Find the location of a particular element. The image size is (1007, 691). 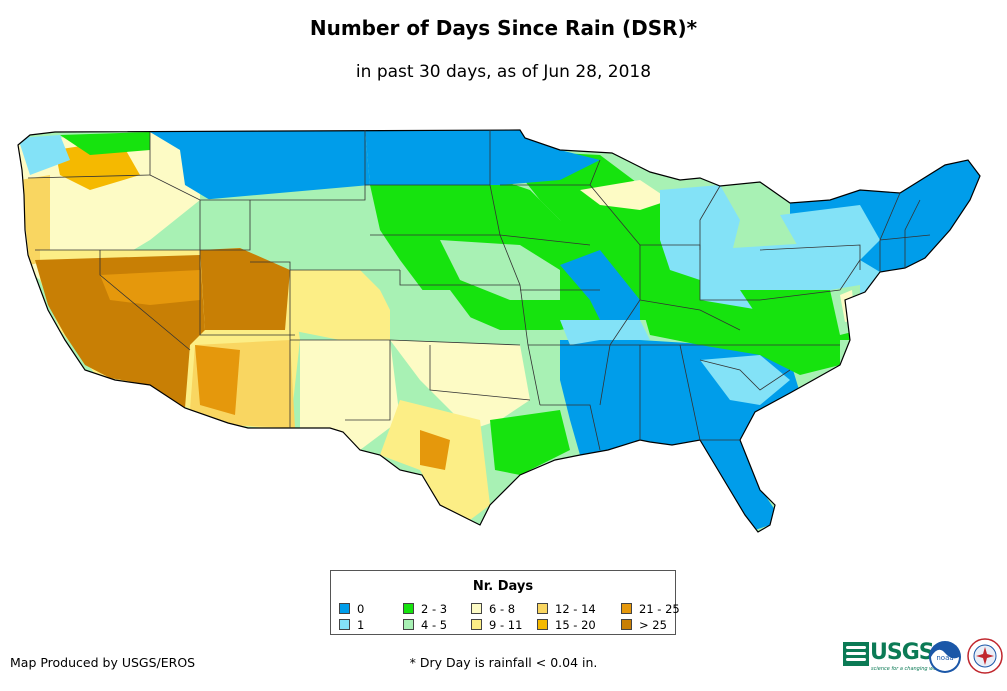

noaa-logo-text: noaa is located at coordinates (944, 658).